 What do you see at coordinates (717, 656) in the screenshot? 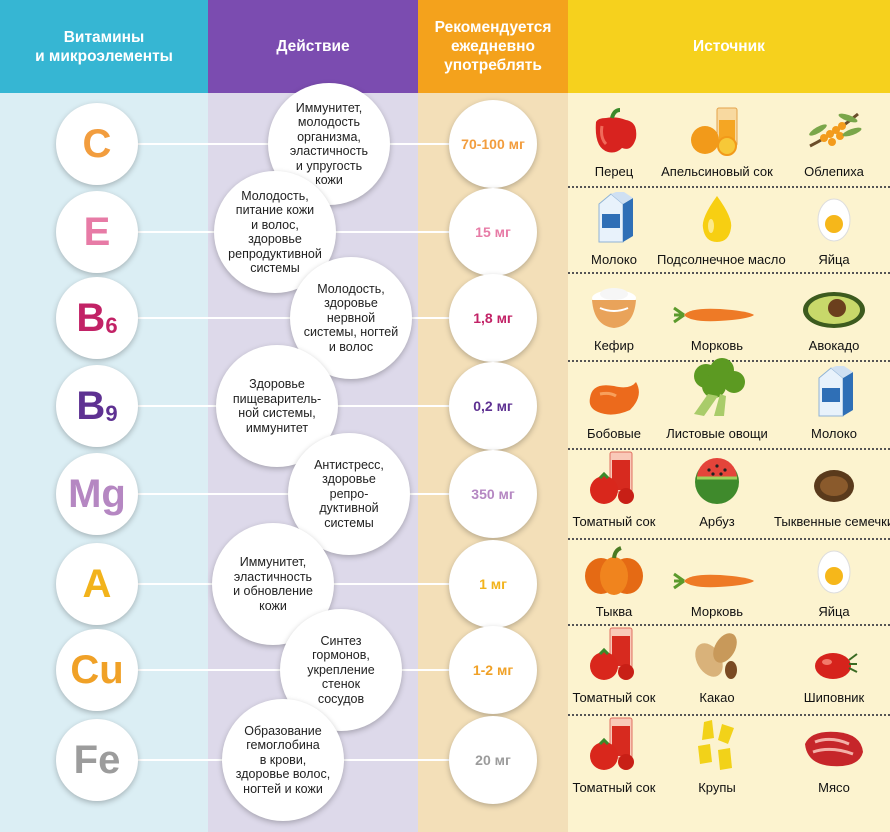
I see `cocoa-icon` at bounding box center [717, 656].